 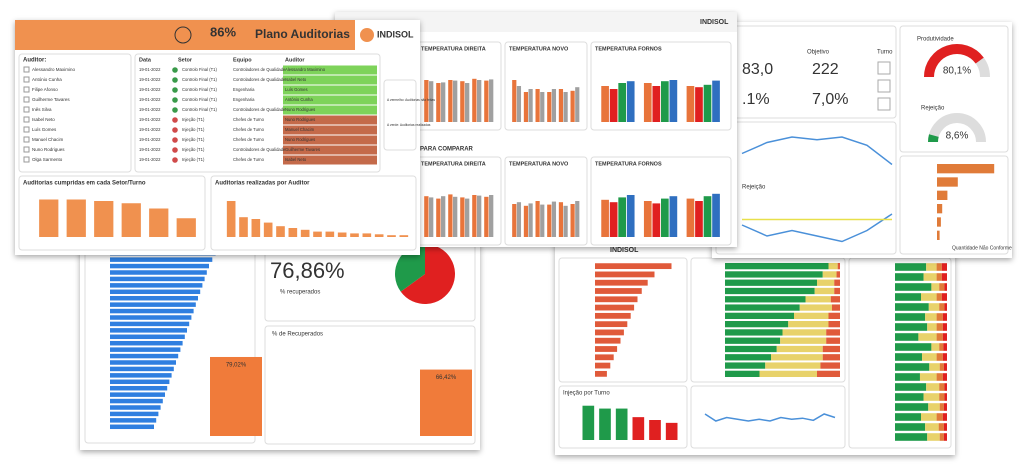 I want to click on label: Controlo Final (T1), so click(x=200, y=109).